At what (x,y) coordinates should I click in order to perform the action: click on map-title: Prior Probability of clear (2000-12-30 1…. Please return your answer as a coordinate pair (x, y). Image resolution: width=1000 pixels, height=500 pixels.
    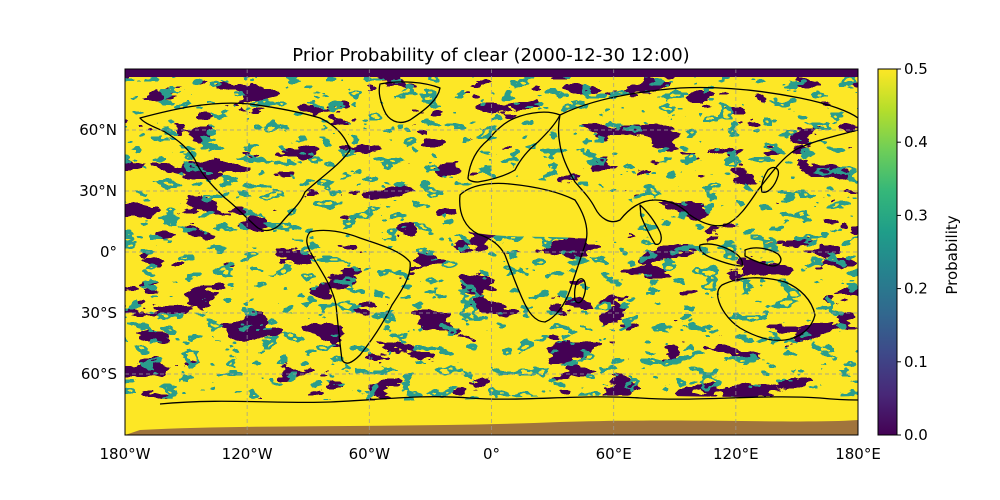
    Looking at the image, I should click on (490, 55).